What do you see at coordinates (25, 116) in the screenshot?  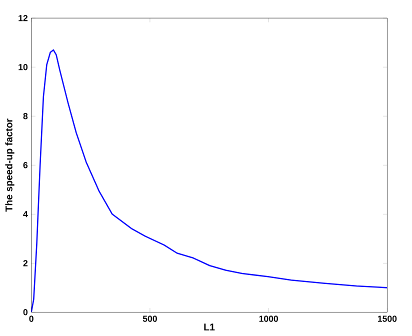 I see `y-tick-label: 8` at bounding box center [25, 116].